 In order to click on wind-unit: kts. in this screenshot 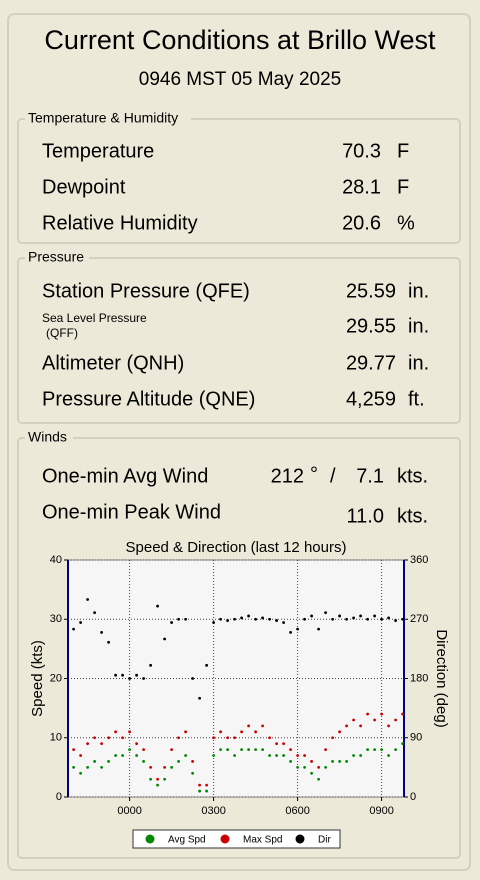, I will do `click(412, 476)`.